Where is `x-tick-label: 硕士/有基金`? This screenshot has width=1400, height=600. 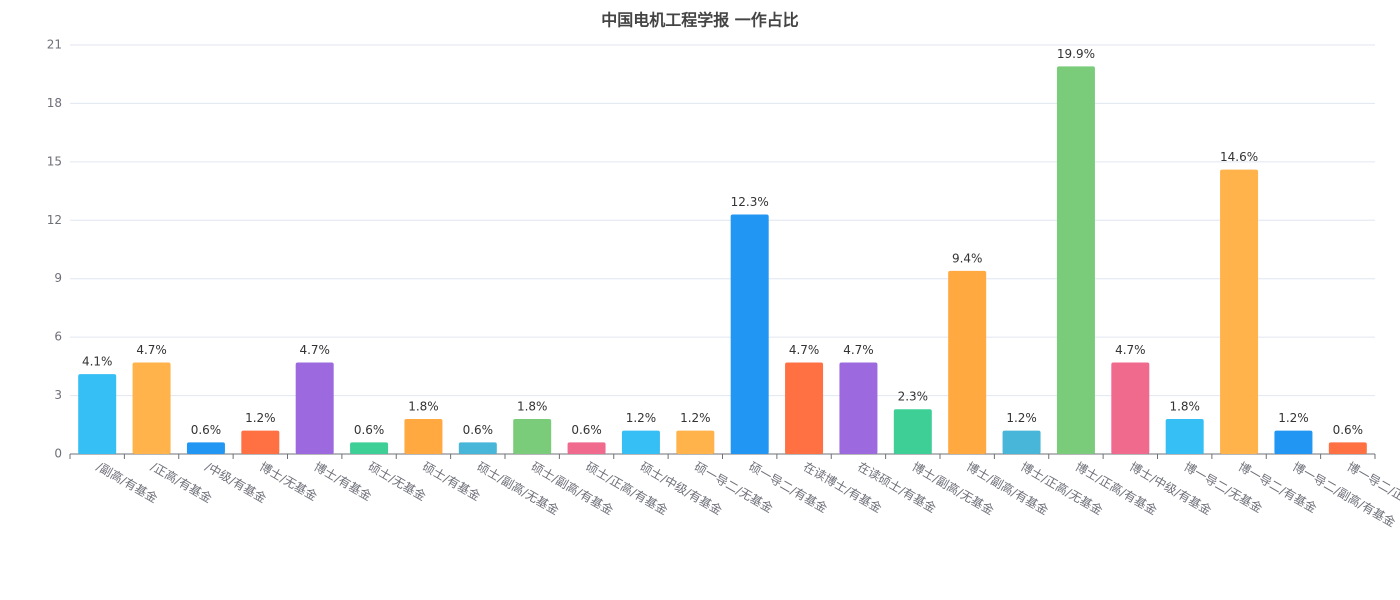 x-tick-label: 硕士/有基金 is located at coordinates (451, 481).